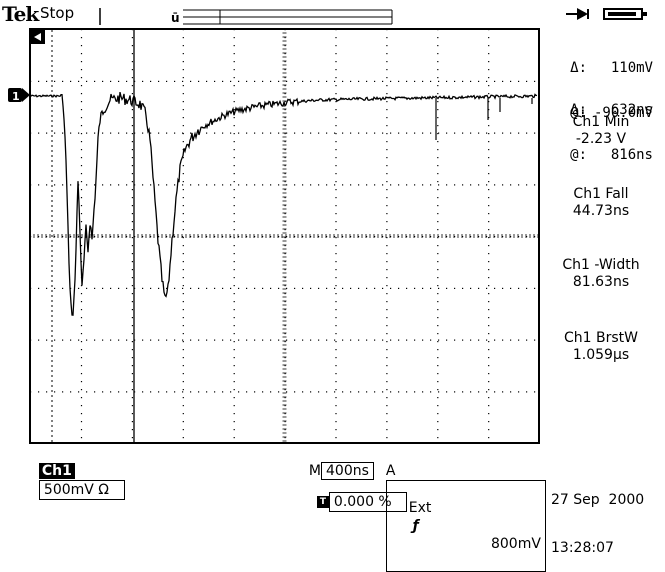 The height and width of the screenshot is (572, 665). I want to click on measurement-4: Ch1 BrstW 1.059µs, so click(601, 347).